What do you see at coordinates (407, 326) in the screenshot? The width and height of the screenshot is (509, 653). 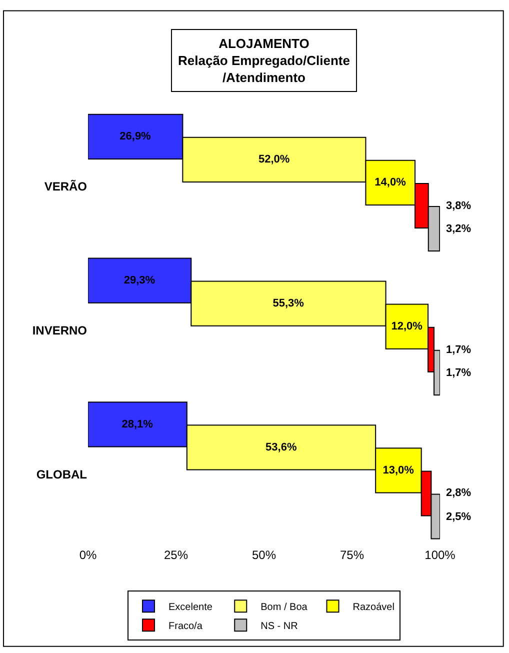 I see `data-label: 12,0%` at bounding box center [407, 326].